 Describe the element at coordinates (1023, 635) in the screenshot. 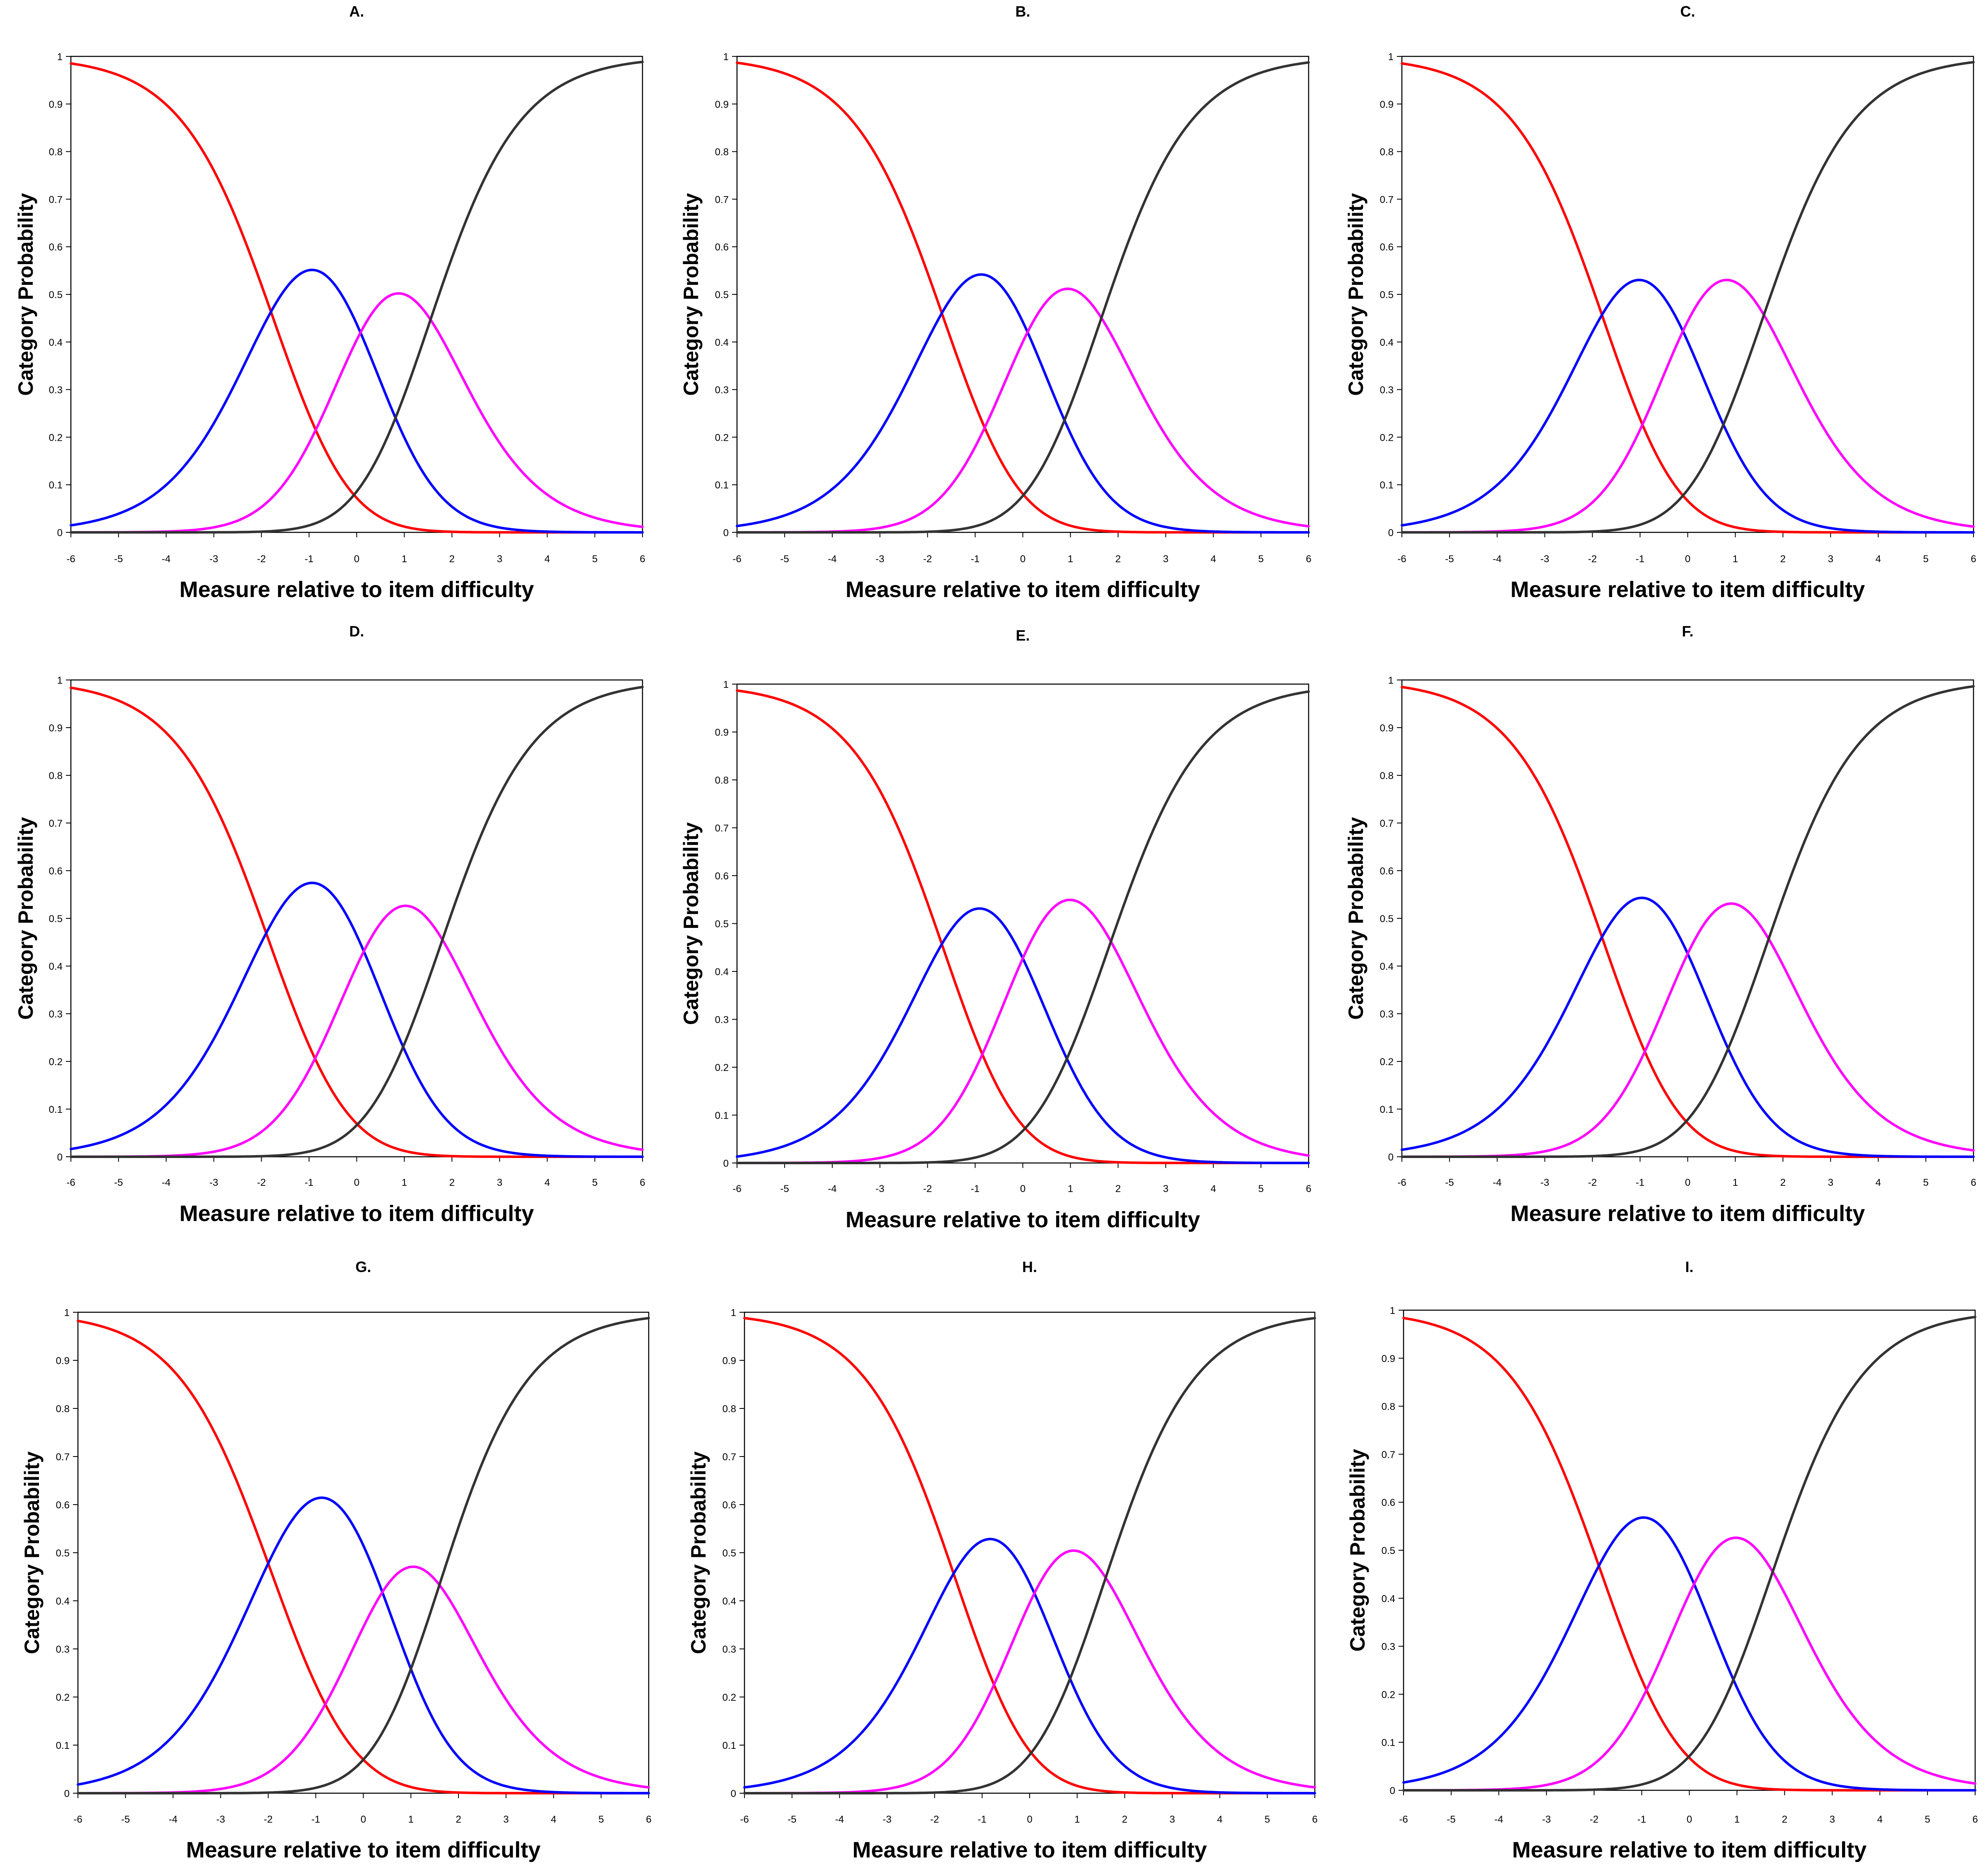

I see `panel-label: E.` at that location.